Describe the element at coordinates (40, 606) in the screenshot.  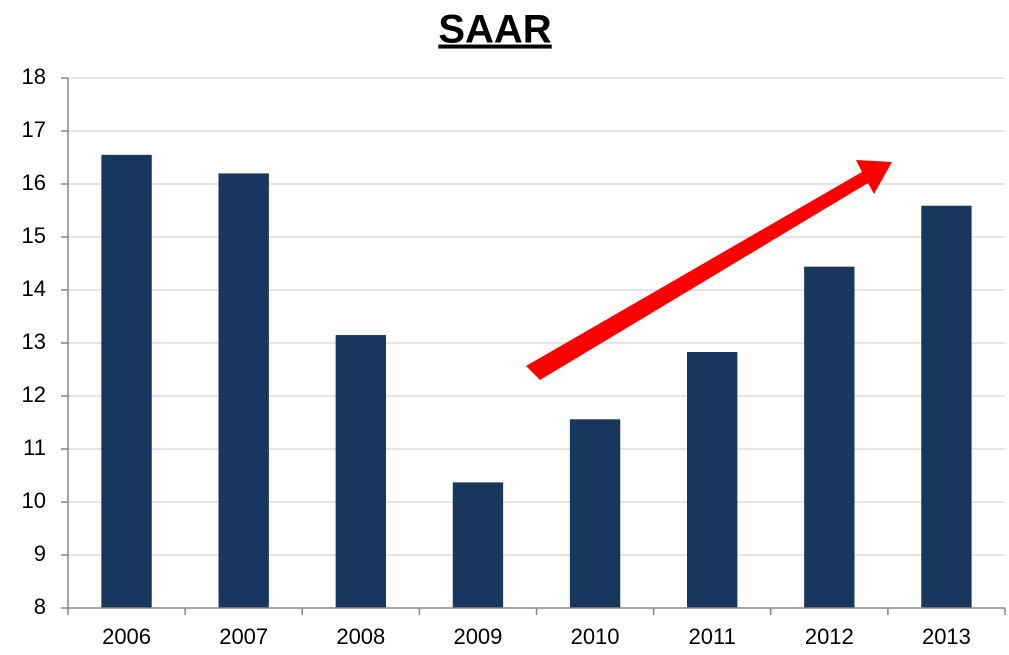
I see `y-tick-label: 8` at that location.